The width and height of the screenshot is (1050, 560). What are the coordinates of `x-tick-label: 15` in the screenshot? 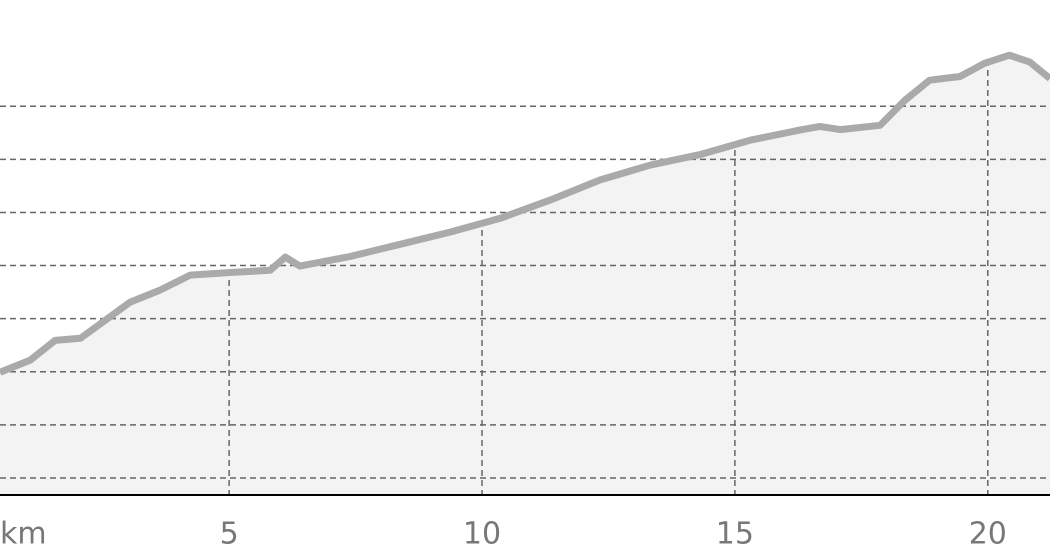 It's located at (735, 534).